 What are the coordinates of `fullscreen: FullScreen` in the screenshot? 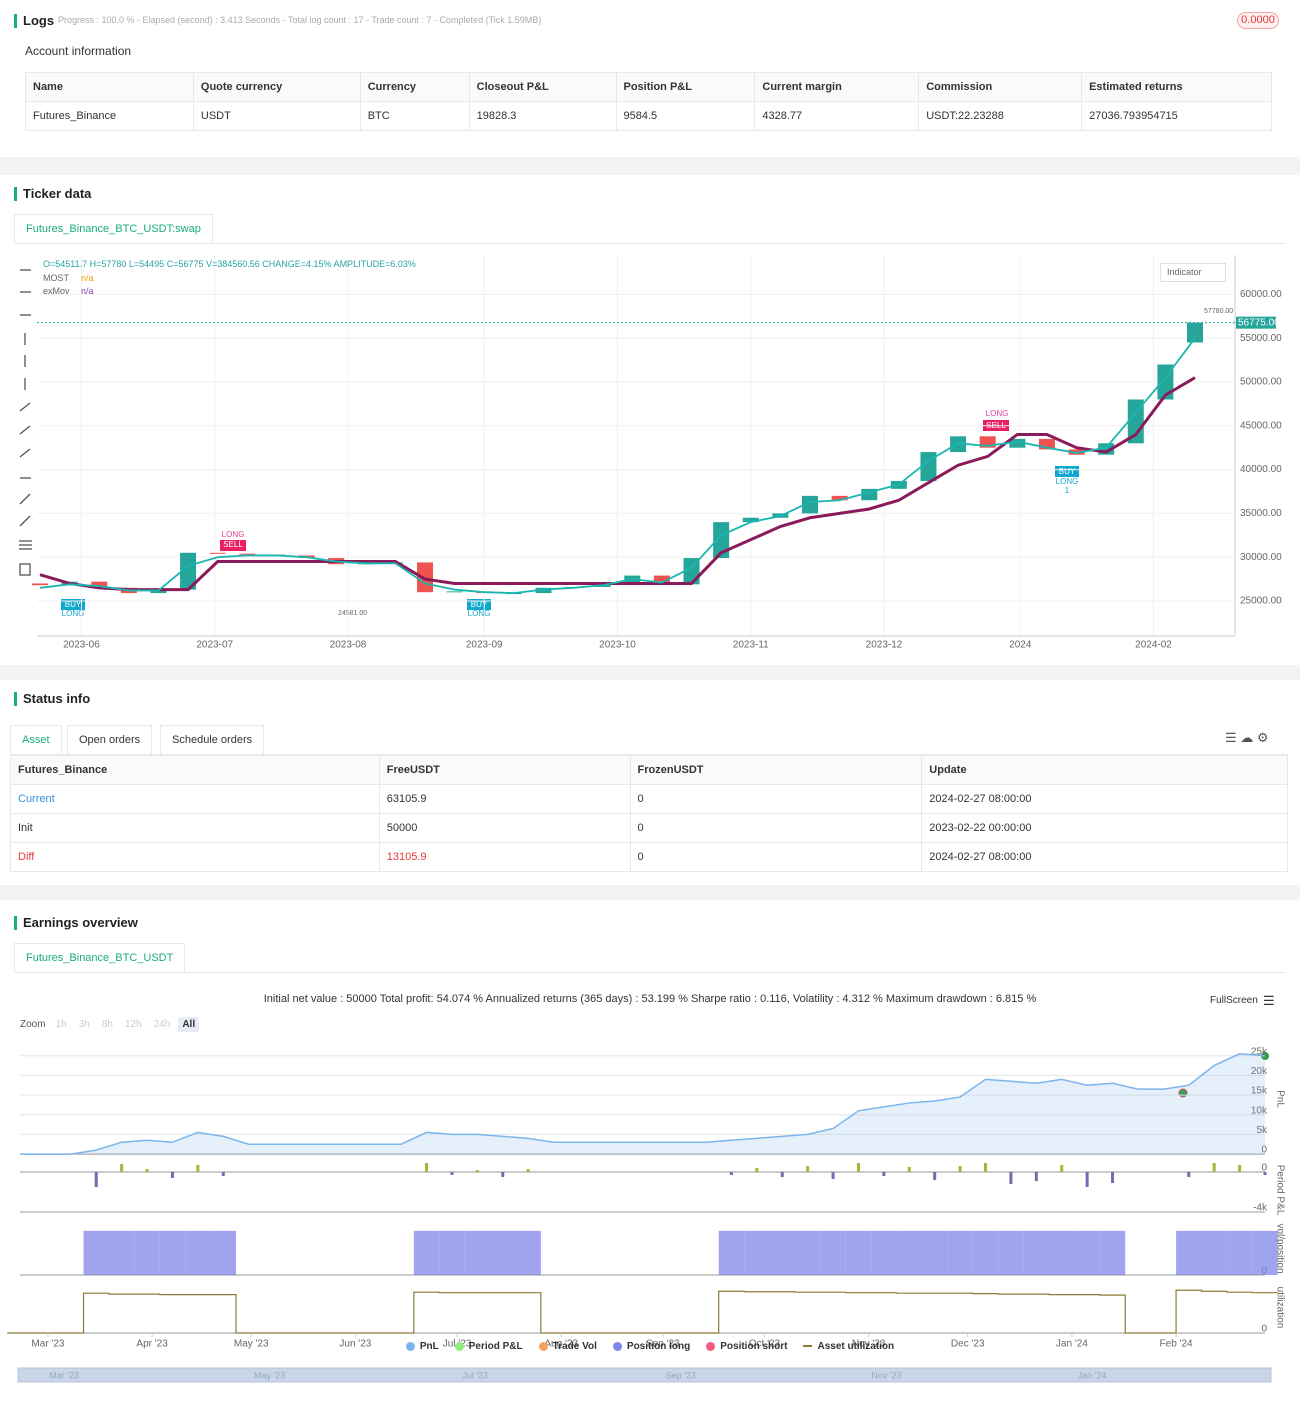 It's located at (1234, 1000).